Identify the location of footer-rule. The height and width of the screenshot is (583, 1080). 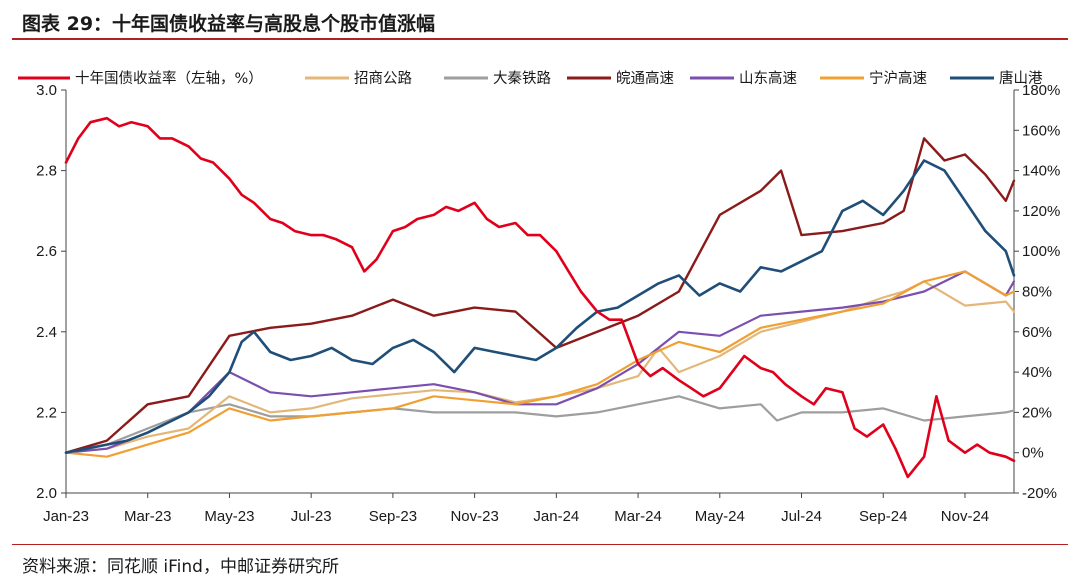
(540, 544).